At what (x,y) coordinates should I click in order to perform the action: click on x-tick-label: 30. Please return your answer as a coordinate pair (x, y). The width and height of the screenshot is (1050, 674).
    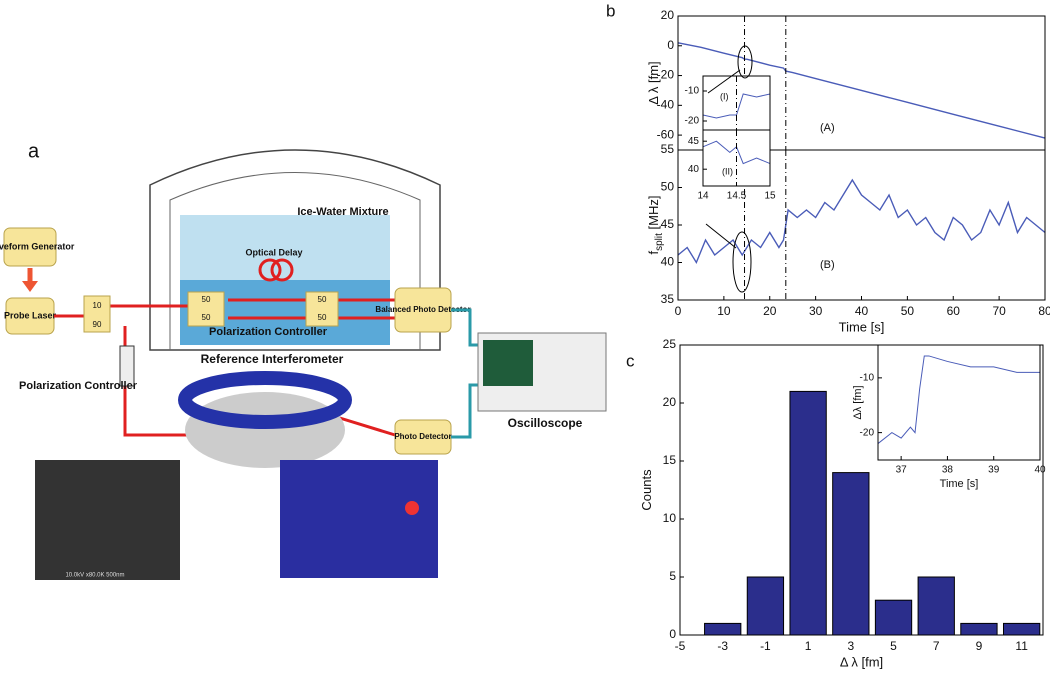
    Looking at the image, I should click on (816, 311).